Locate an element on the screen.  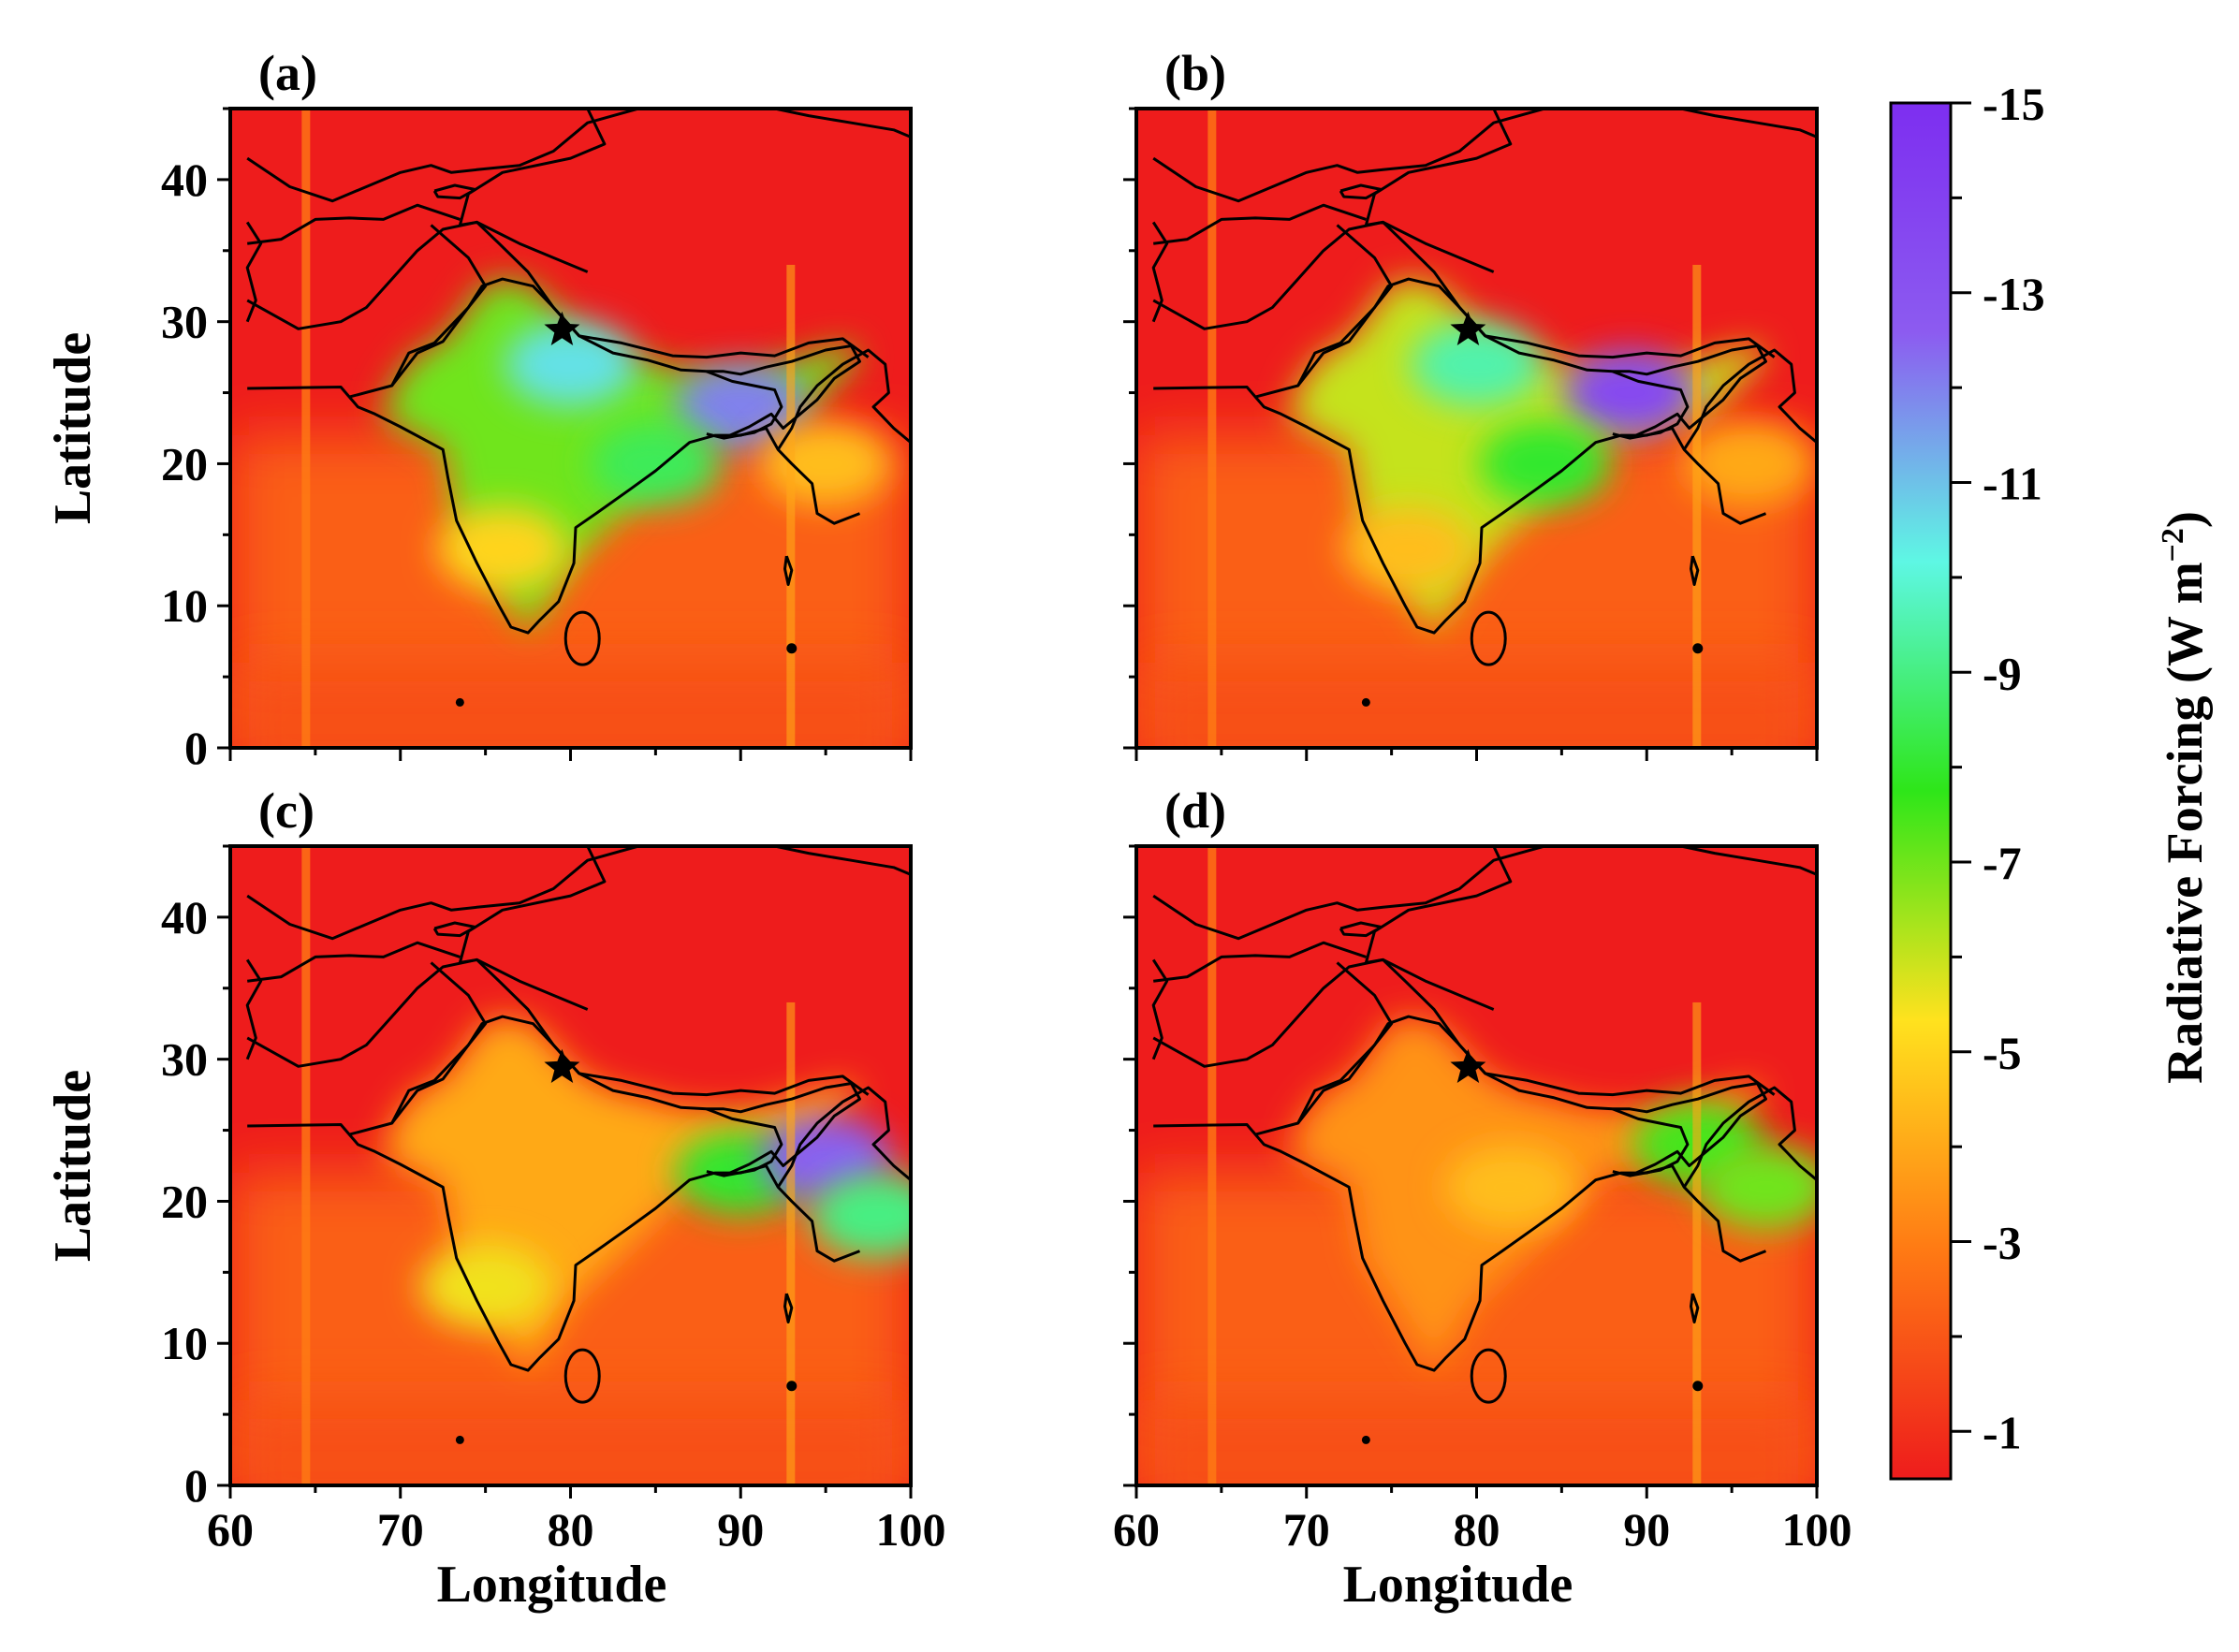
colorbar-title-text: Radiative Forcing (W m is located at coordinates (2185, 823).